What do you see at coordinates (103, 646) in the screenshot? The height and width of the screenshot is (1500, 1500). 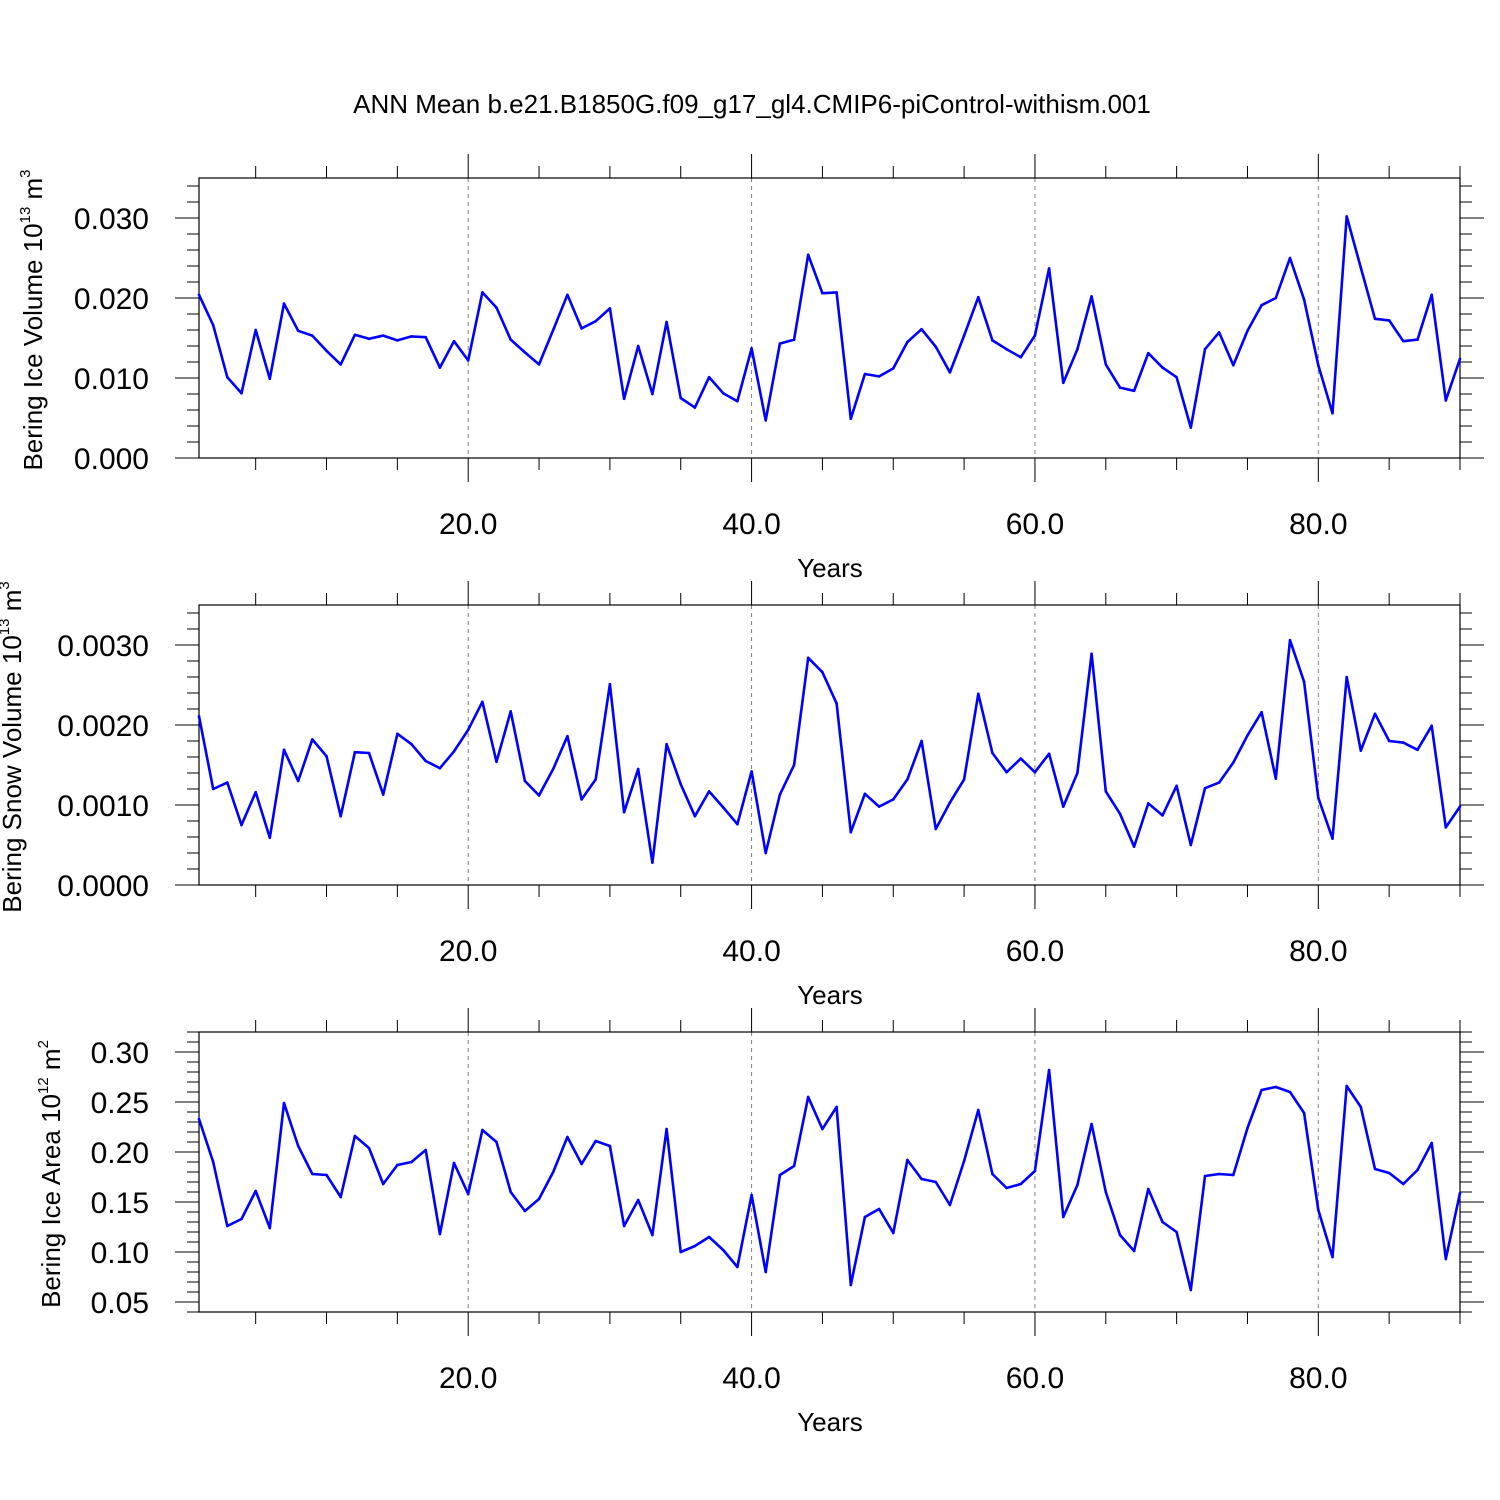 I see `y-tick-label: 0.0030` at bounding box center [103, 646].